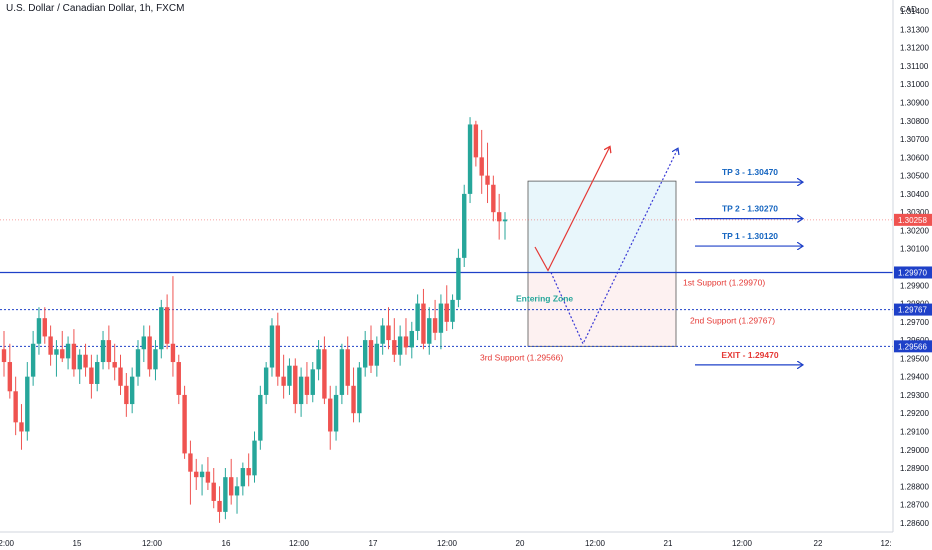  Describe the element at coordinates (885, 543) in the screenshot. I see `x-tick-label: 12:` at that location.